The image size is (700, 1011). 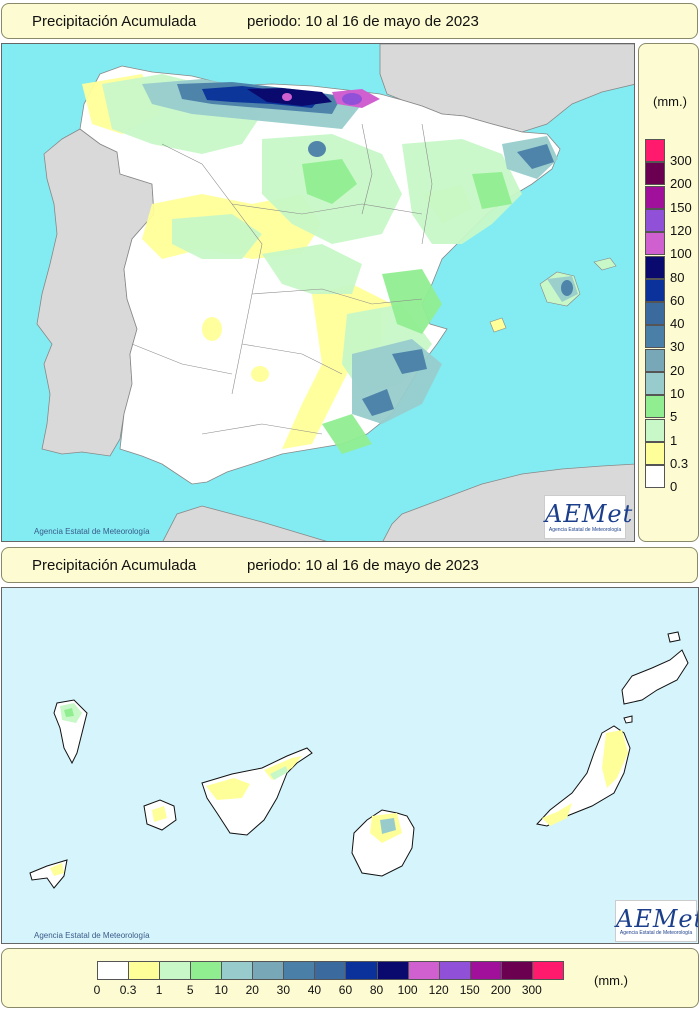 What do you see at coordinates (500, 990) in the screenshot?
I see `legend-label-horizontal: 200` at bounding box center [500, 990].